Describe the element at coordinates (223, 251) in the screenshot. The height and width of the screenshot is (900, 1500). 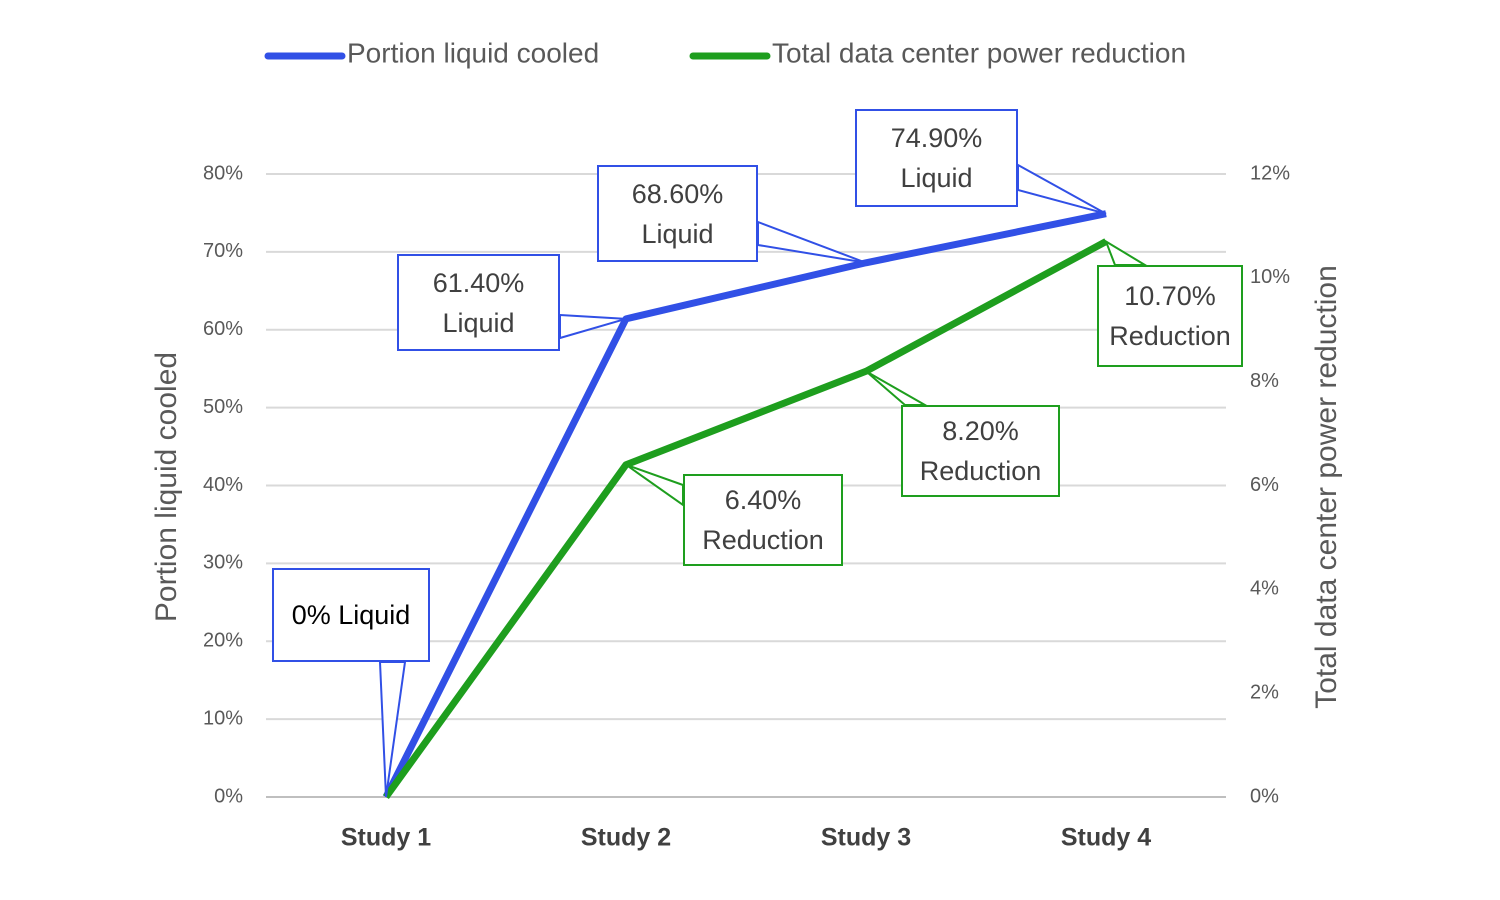
I see `y-tick-label: 70%` at that location.